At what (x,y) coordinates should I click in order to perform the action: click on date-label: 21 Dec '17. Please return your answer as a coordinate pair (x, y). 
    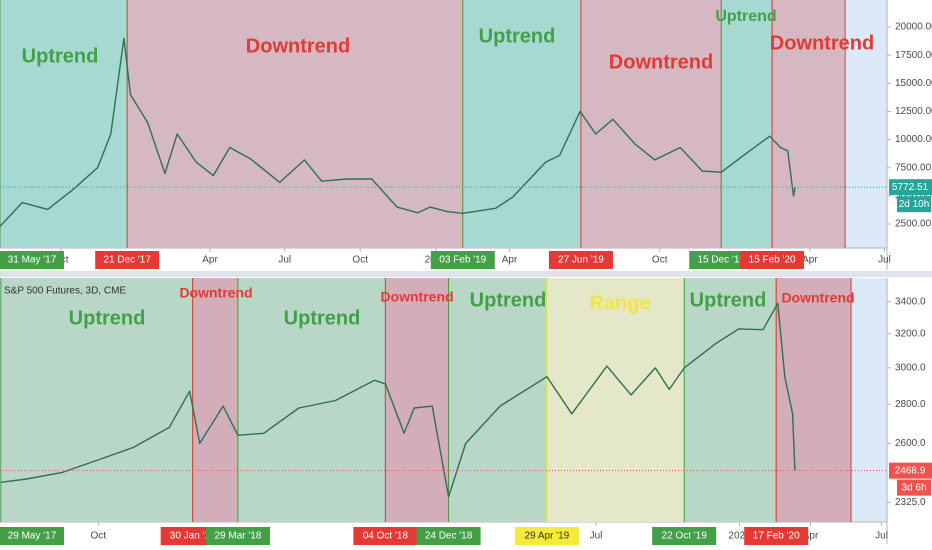
    Looking at the image, I should click on (127, 260).